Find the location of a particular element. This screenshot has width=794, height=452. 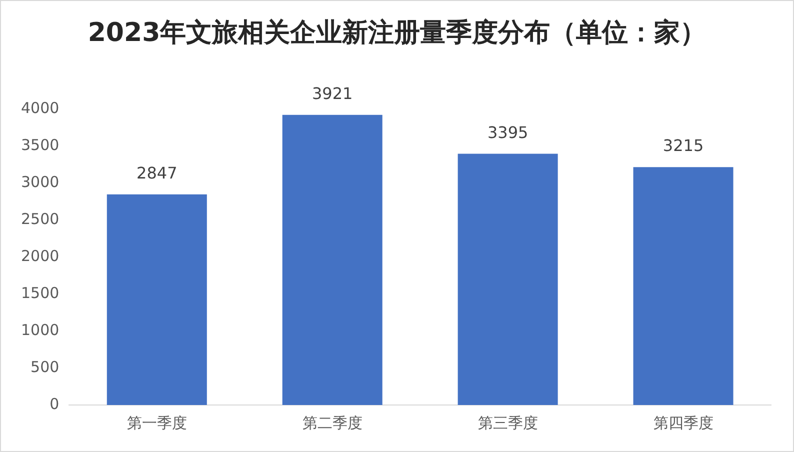

data-label: 3921 is located at coordinates (332, 93).